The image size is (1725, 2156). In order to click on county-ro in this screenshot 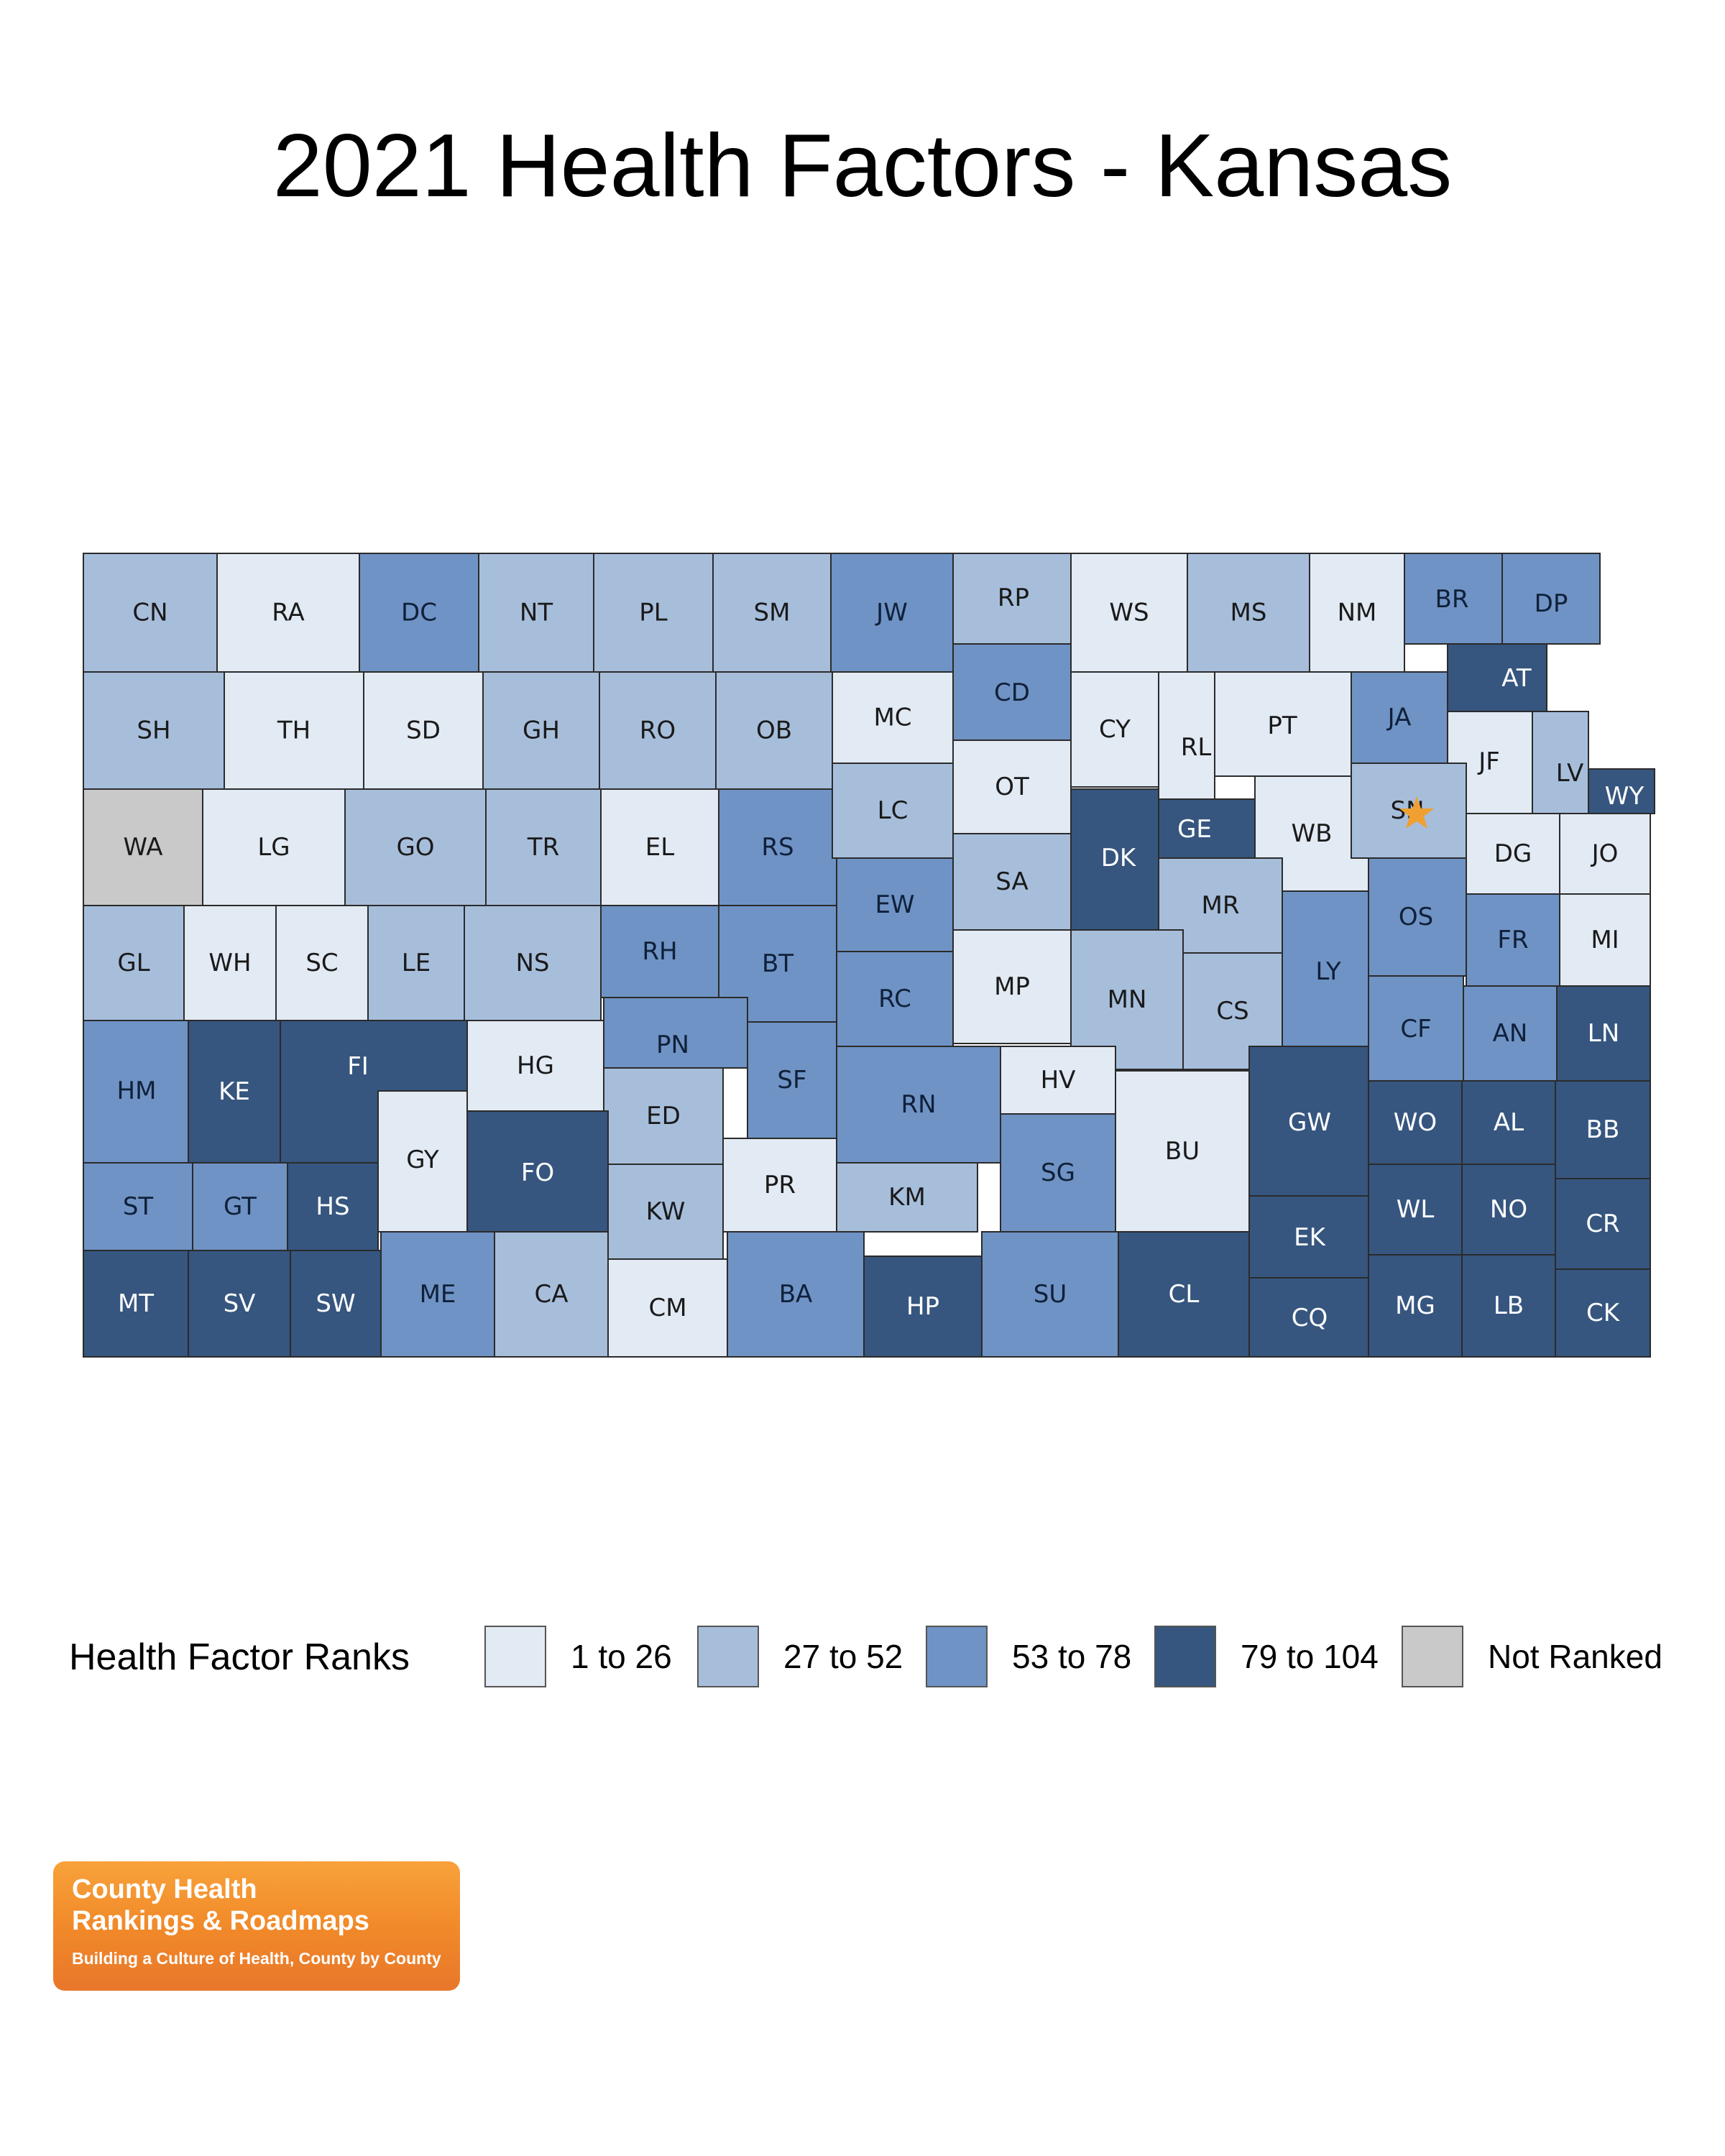, I will do `click(658, 730)`.